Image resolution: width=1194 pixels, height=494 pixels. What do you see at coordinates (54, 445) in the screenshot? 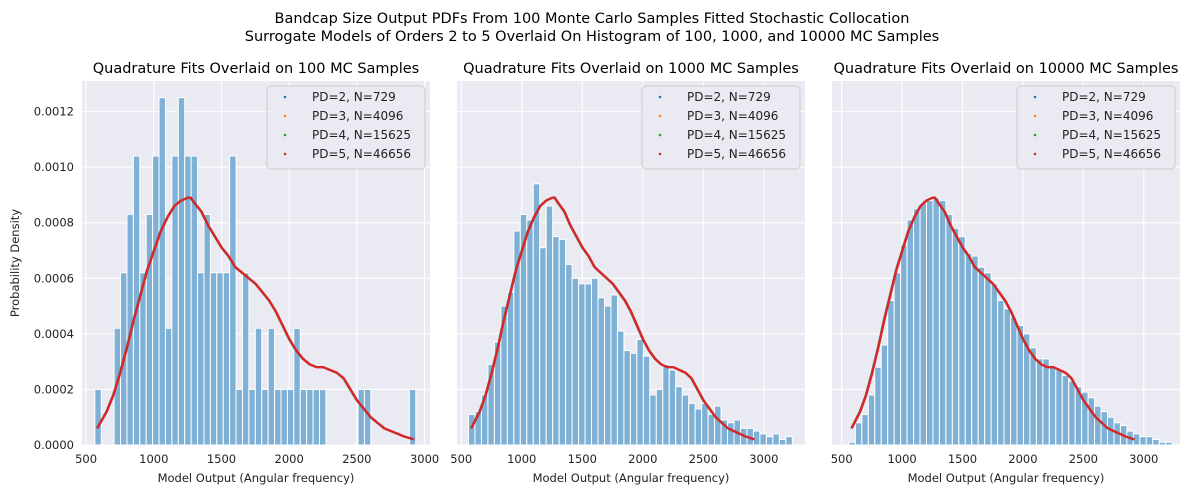
I see `y-tick-label: 0.0000` at bounding box center [54, 445].